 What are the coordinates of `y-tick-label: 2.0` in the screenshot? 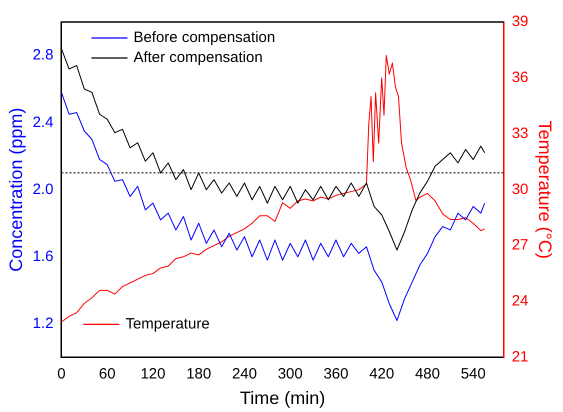 It's located at (43, 189).